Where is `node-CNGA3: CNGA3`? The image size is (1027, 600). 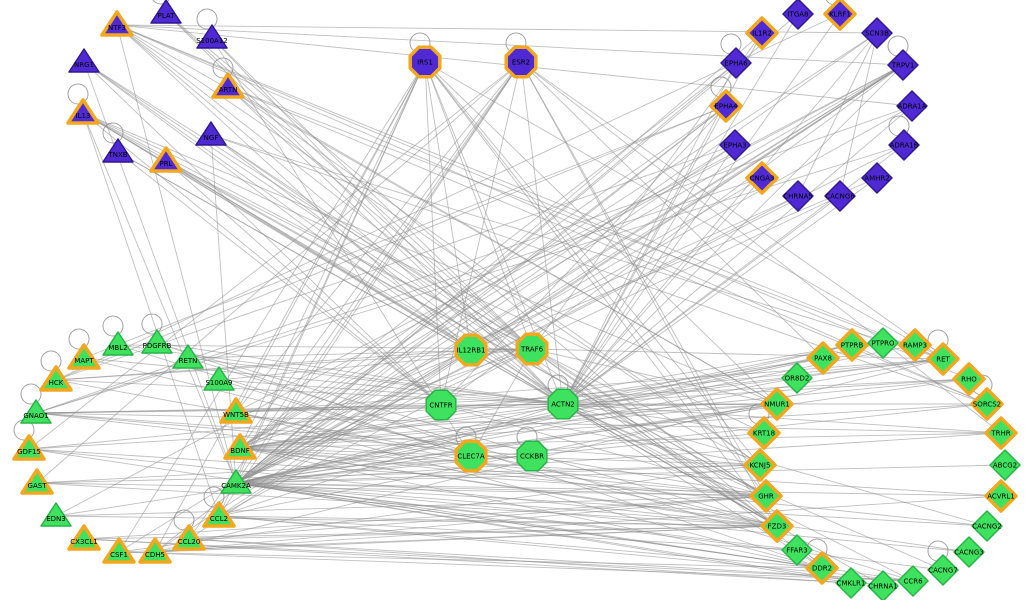 node-CNGA3: CNGA3 is located at coordinates (762, 178).